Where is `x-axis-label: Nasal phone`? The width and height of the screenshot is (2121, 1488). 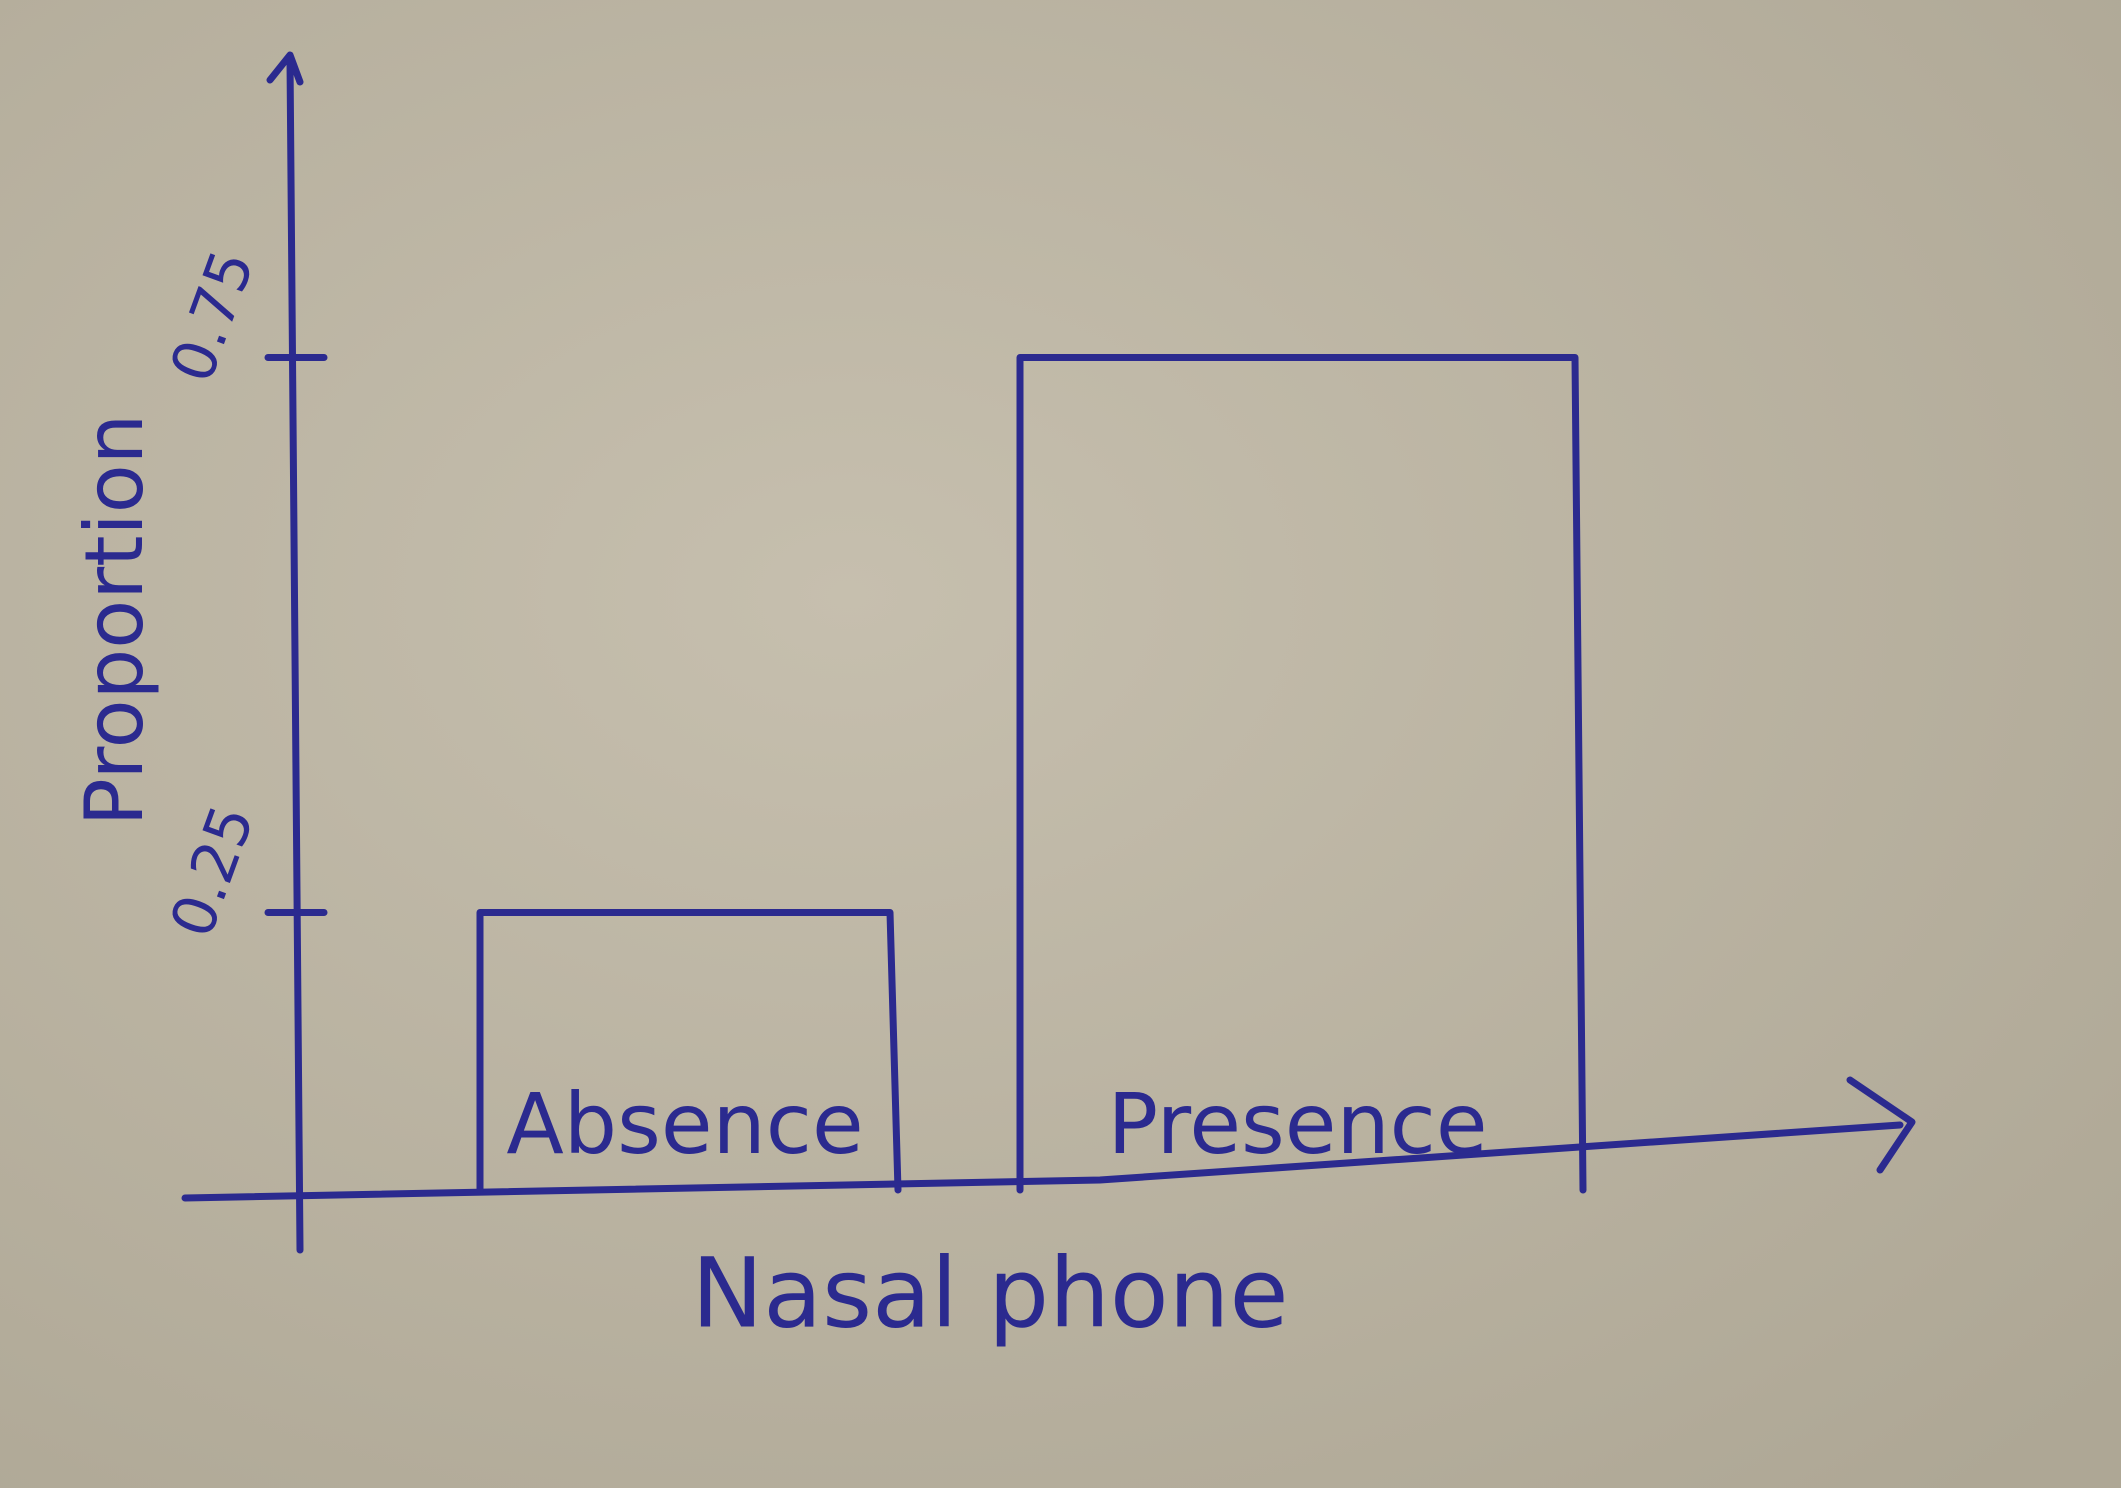 x-axis-label: Nasal phone is located at coordinates (989, 1293).